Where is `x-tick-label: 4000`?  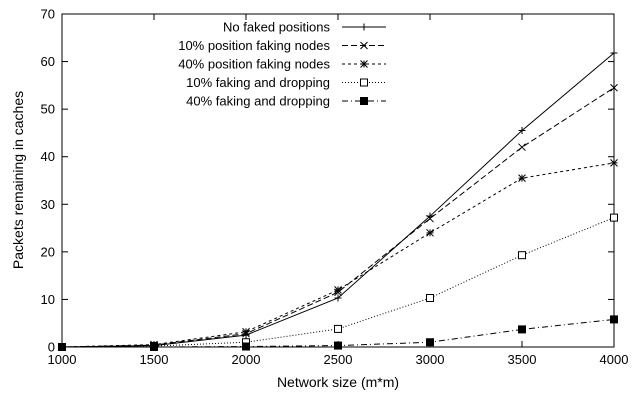 x-tick-label: 4000 is located at coordinates (614, 359).